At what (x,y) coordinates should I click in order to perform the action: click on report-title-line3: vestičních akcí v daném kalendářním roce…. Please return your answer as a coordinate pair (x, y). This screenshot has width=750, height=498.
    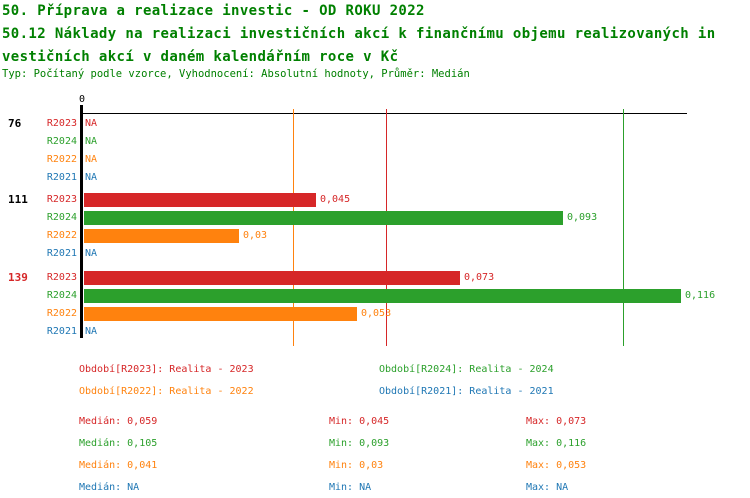
    Looking at the image, I should click on (200, 57).